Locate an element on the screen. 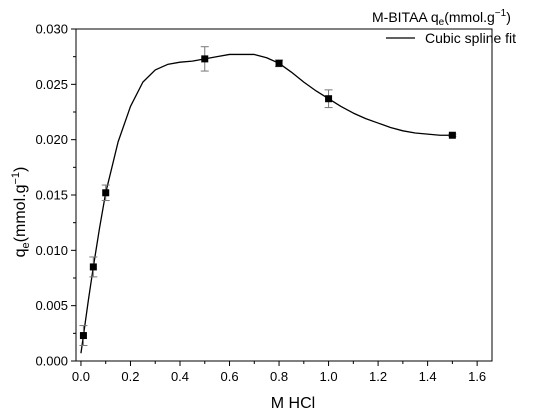 This screenshot has height=417, width=550. x-tick-label: 1.6 is located at coordinates (477, 376).